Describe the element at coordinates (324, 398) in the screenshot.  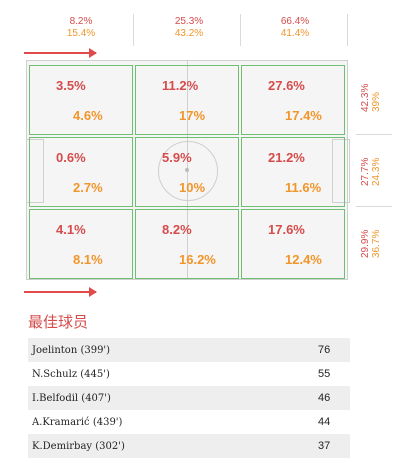
I see `player-value: 46` at that location.